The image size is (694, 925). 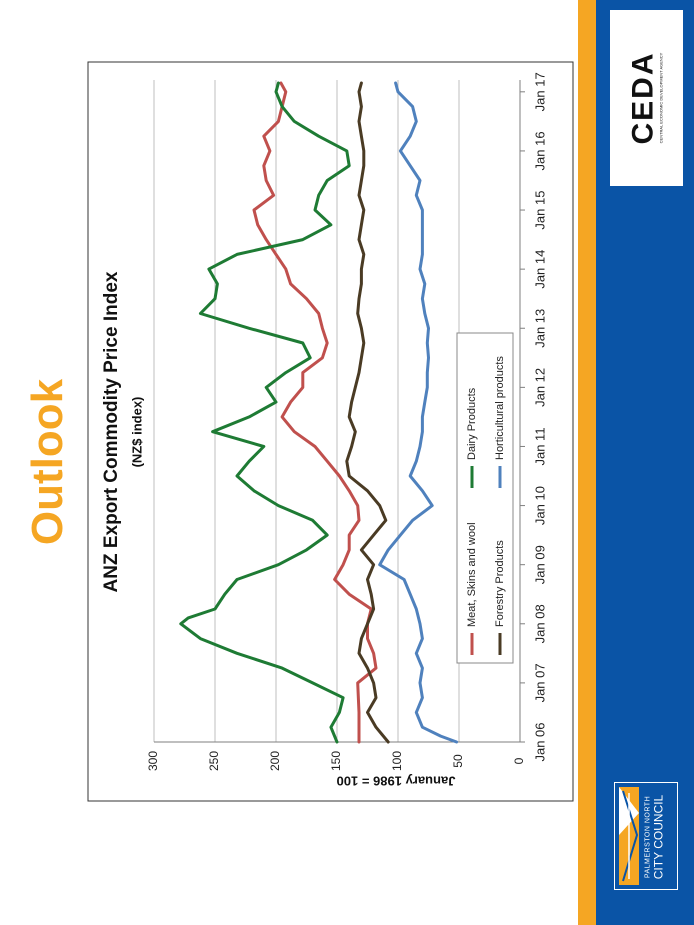 What do you see at coordinates (539, 682) in the screenshot?
I see `date-tick-label: Jan 07` at bounding box center [539, 682].